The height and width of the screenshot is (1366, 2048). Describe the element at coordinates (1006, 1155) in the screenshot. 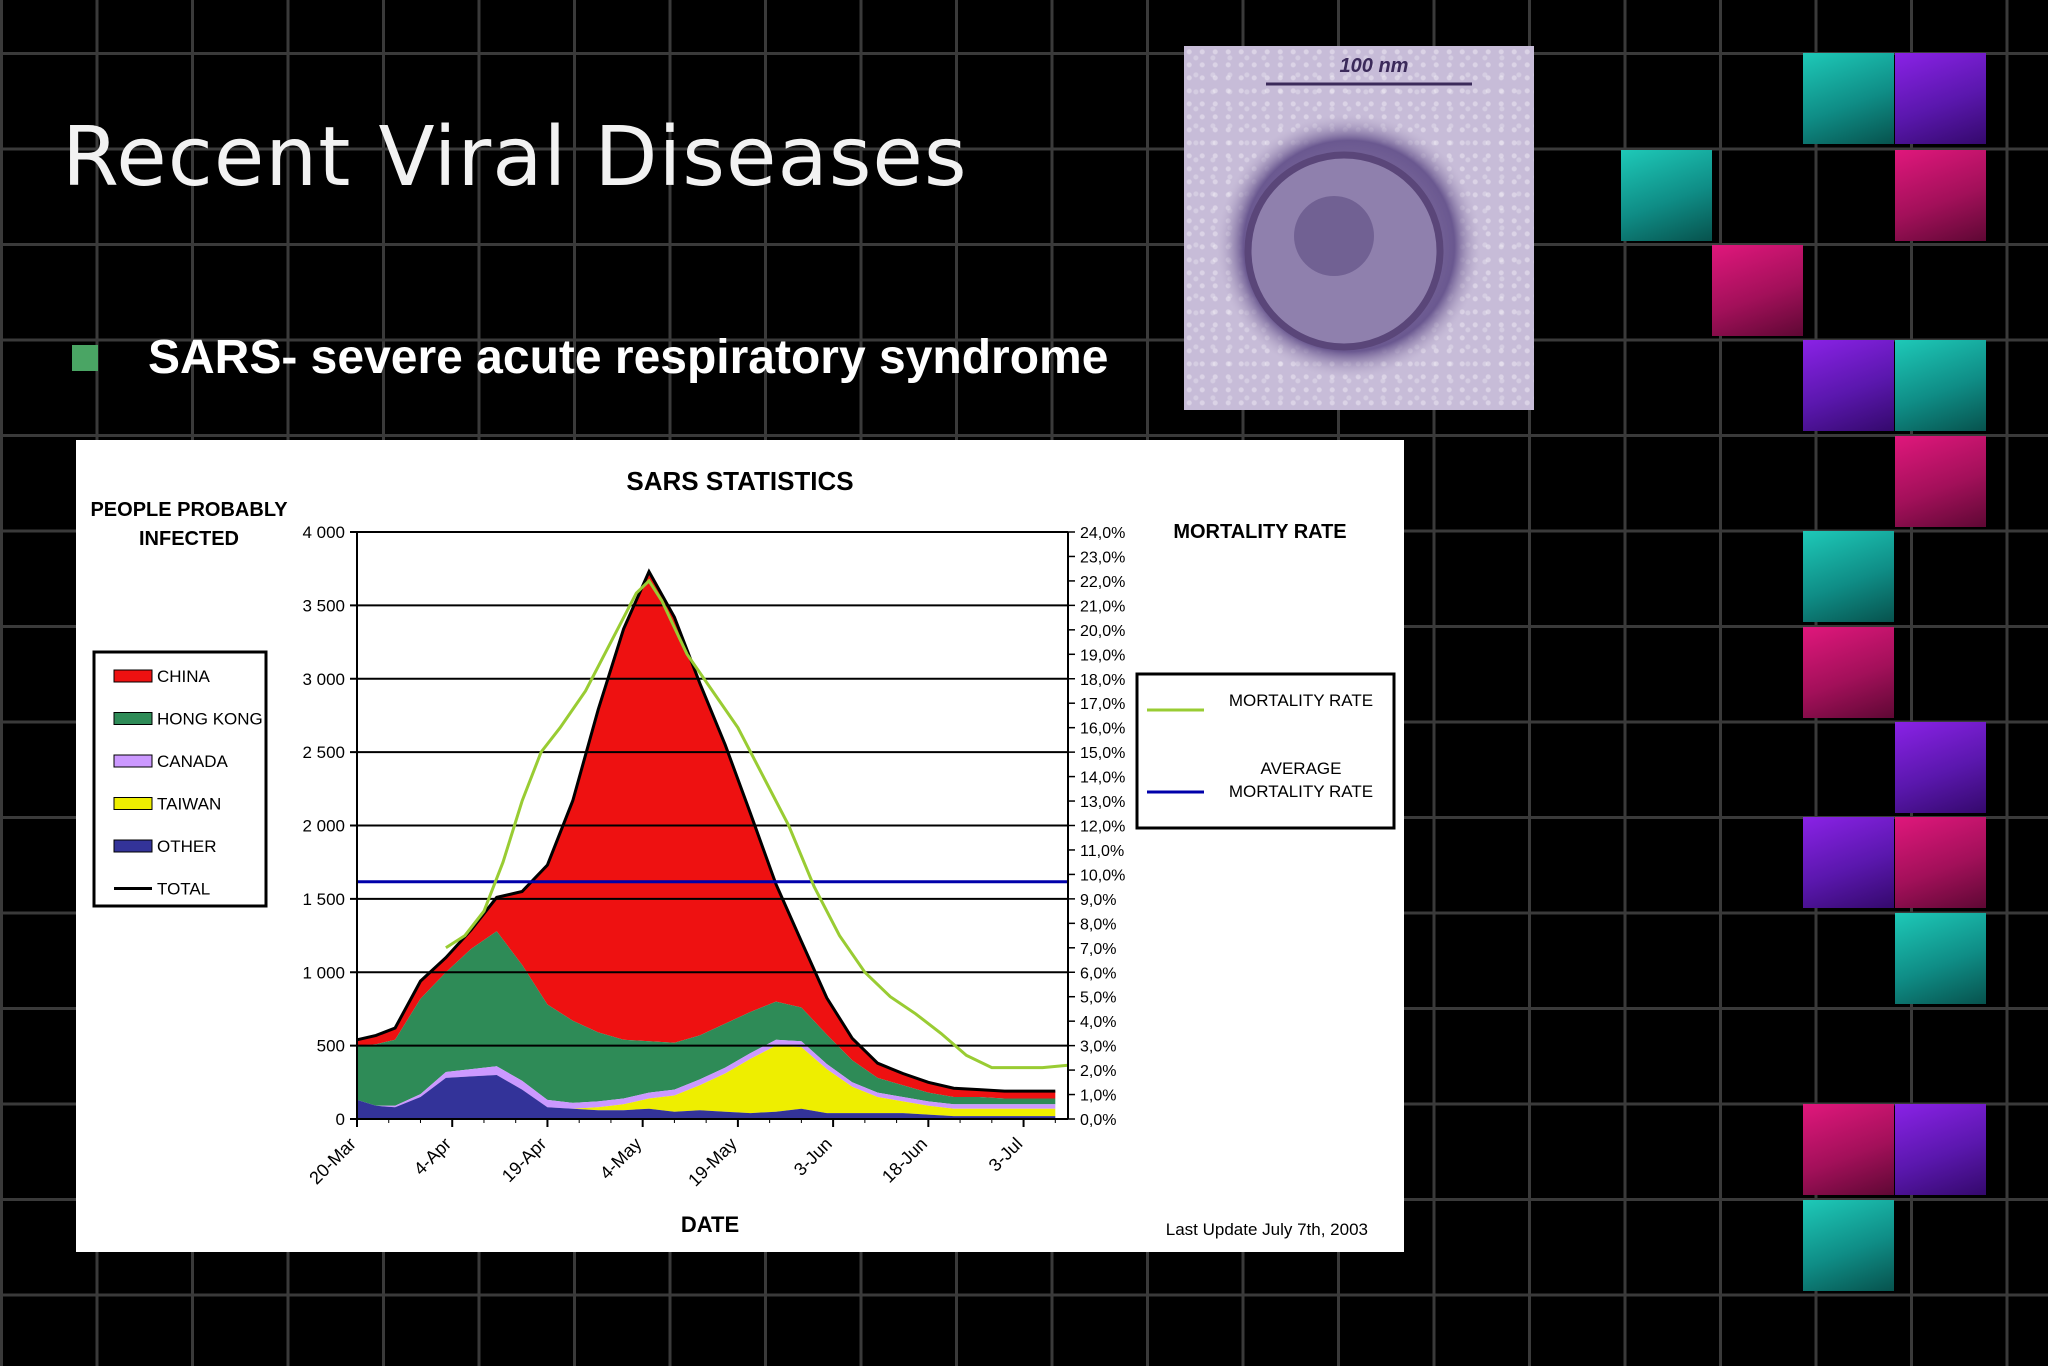

I see `x-tick-label: 3-Jul` at that location.